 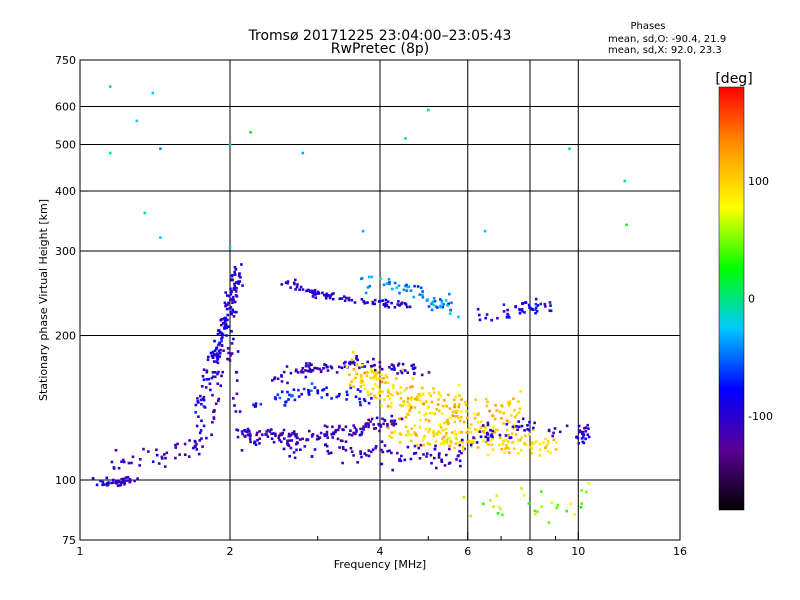 I want to click on colorbar-tick-label: 0, so click(x=751, y=299).